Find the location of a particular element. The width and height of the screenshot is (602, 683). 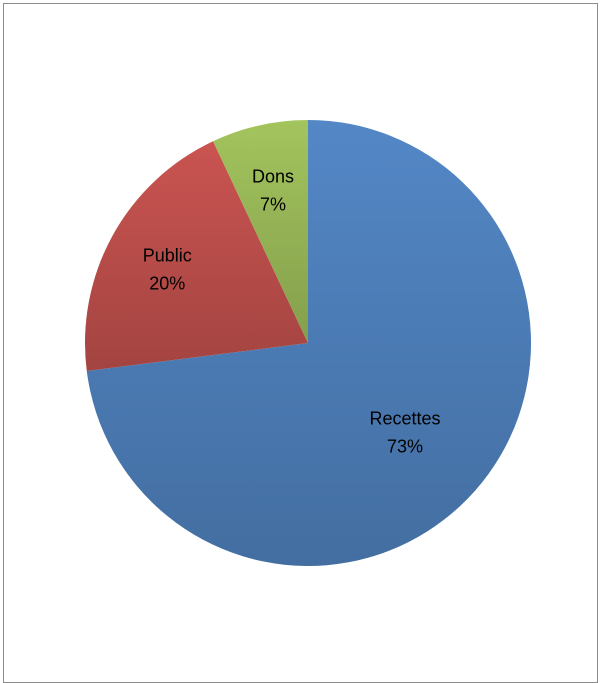

slice-label-recettes: Recettes is located at coordinates (404, 419).